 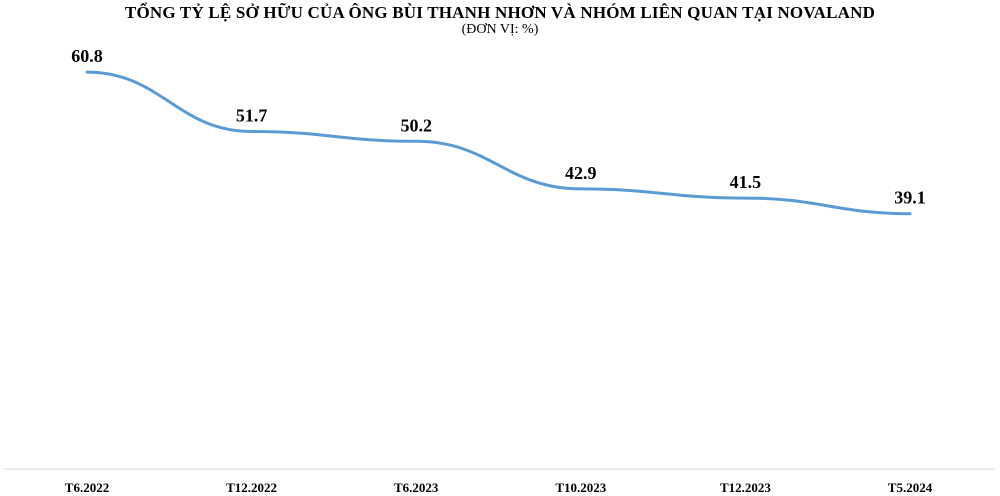 What do you see at coordinates (580, 487) in the screenshot?
I see `x-tick-label-3: T10.2023` at bounding box center [580, 487].